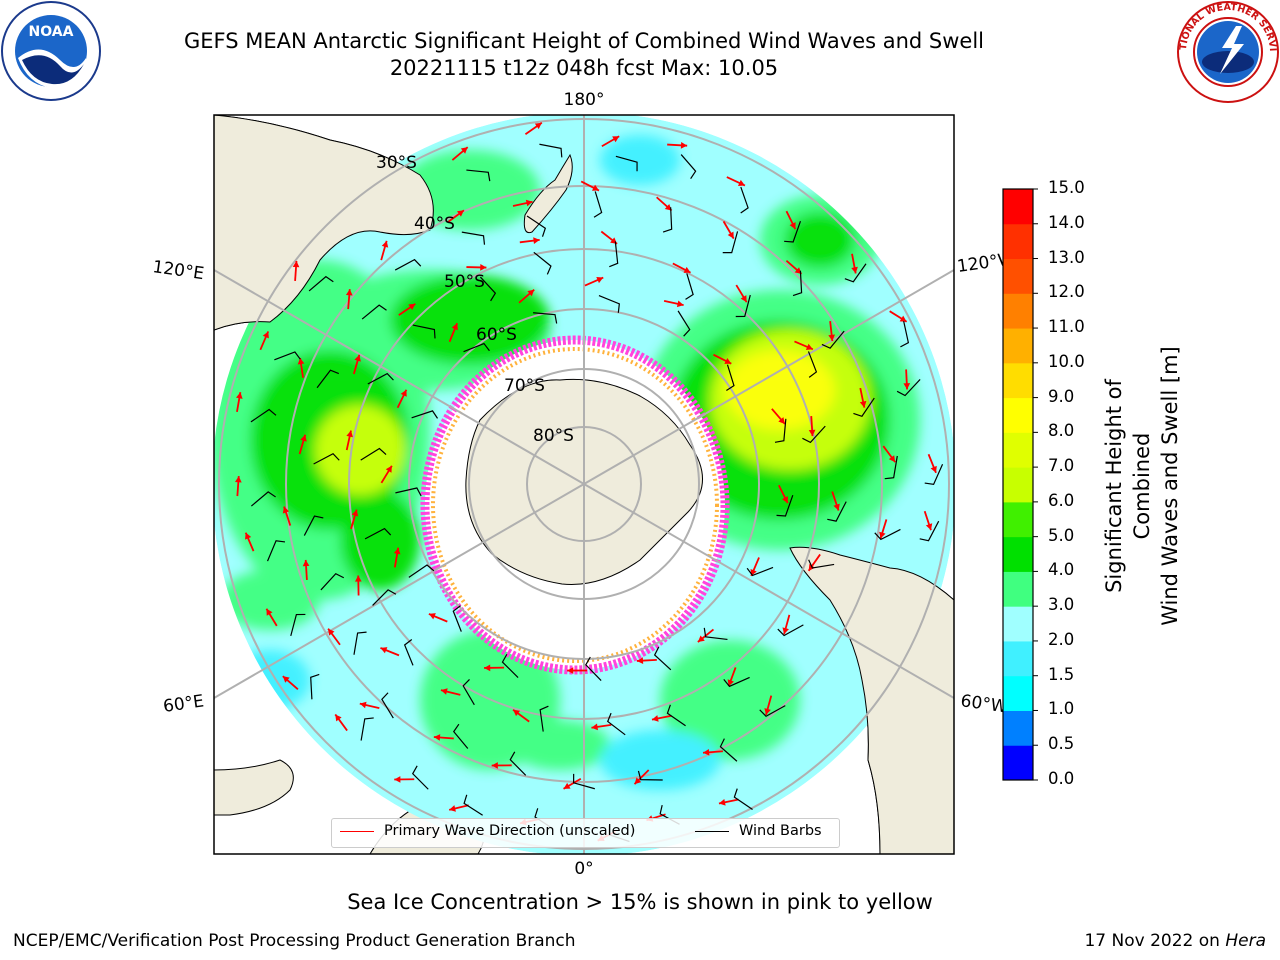 Image resolution: width=1280 pixels, height=960 pixels. Describe the element at coordinates (1061, 466) in the screenshot. I see `colorbar-tick-label: 7.0` at that location.